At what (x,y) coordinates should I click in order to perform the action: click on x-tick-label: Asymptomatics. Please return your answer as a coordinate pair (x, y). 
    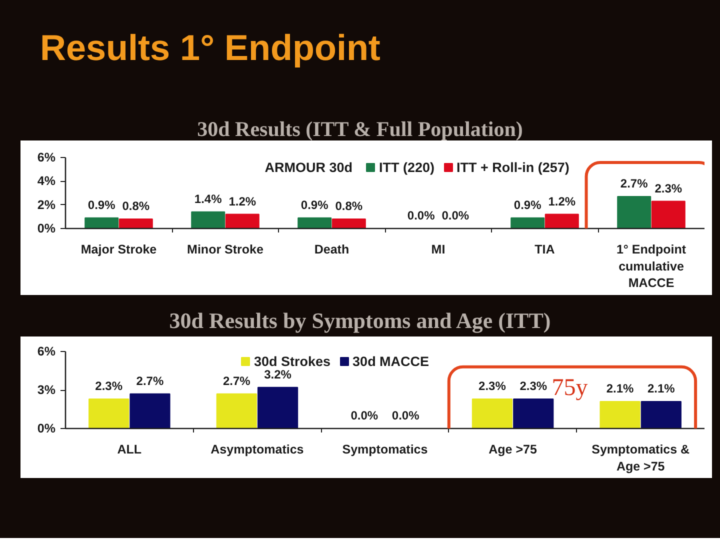
    Looking at the image, I should click on (257, 449).